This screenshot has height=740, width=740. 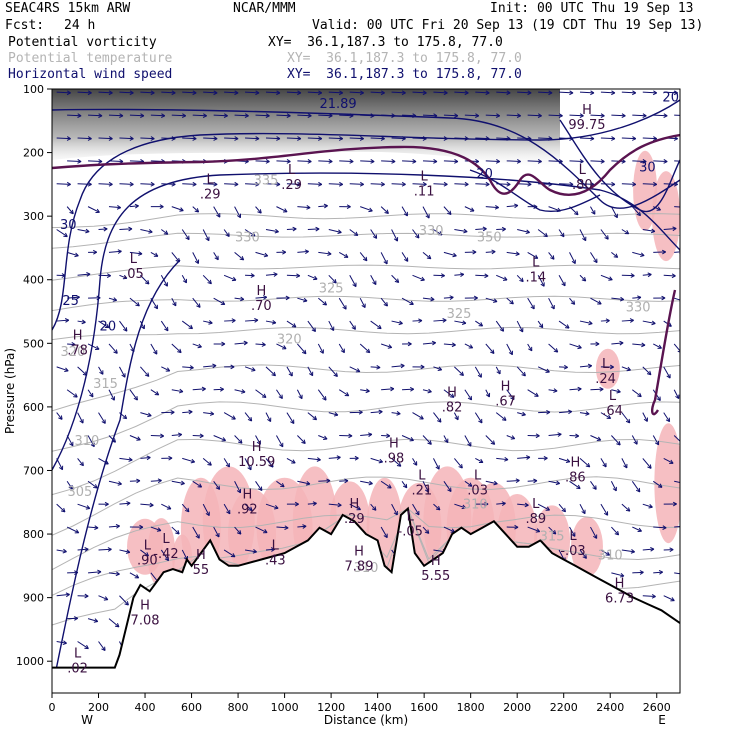 What do you see at coordinates (471, 707) in the screenshot?
I see `x-tick-label: 1800` at bounding box center [471, 707].